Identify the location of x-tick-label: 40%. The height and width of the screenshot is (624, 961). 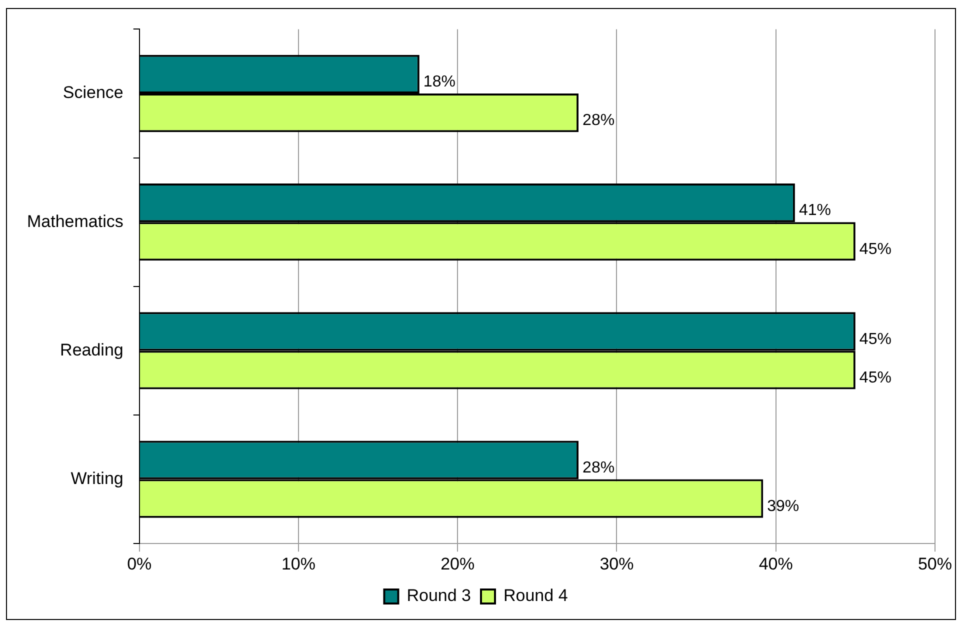
(775, 564).